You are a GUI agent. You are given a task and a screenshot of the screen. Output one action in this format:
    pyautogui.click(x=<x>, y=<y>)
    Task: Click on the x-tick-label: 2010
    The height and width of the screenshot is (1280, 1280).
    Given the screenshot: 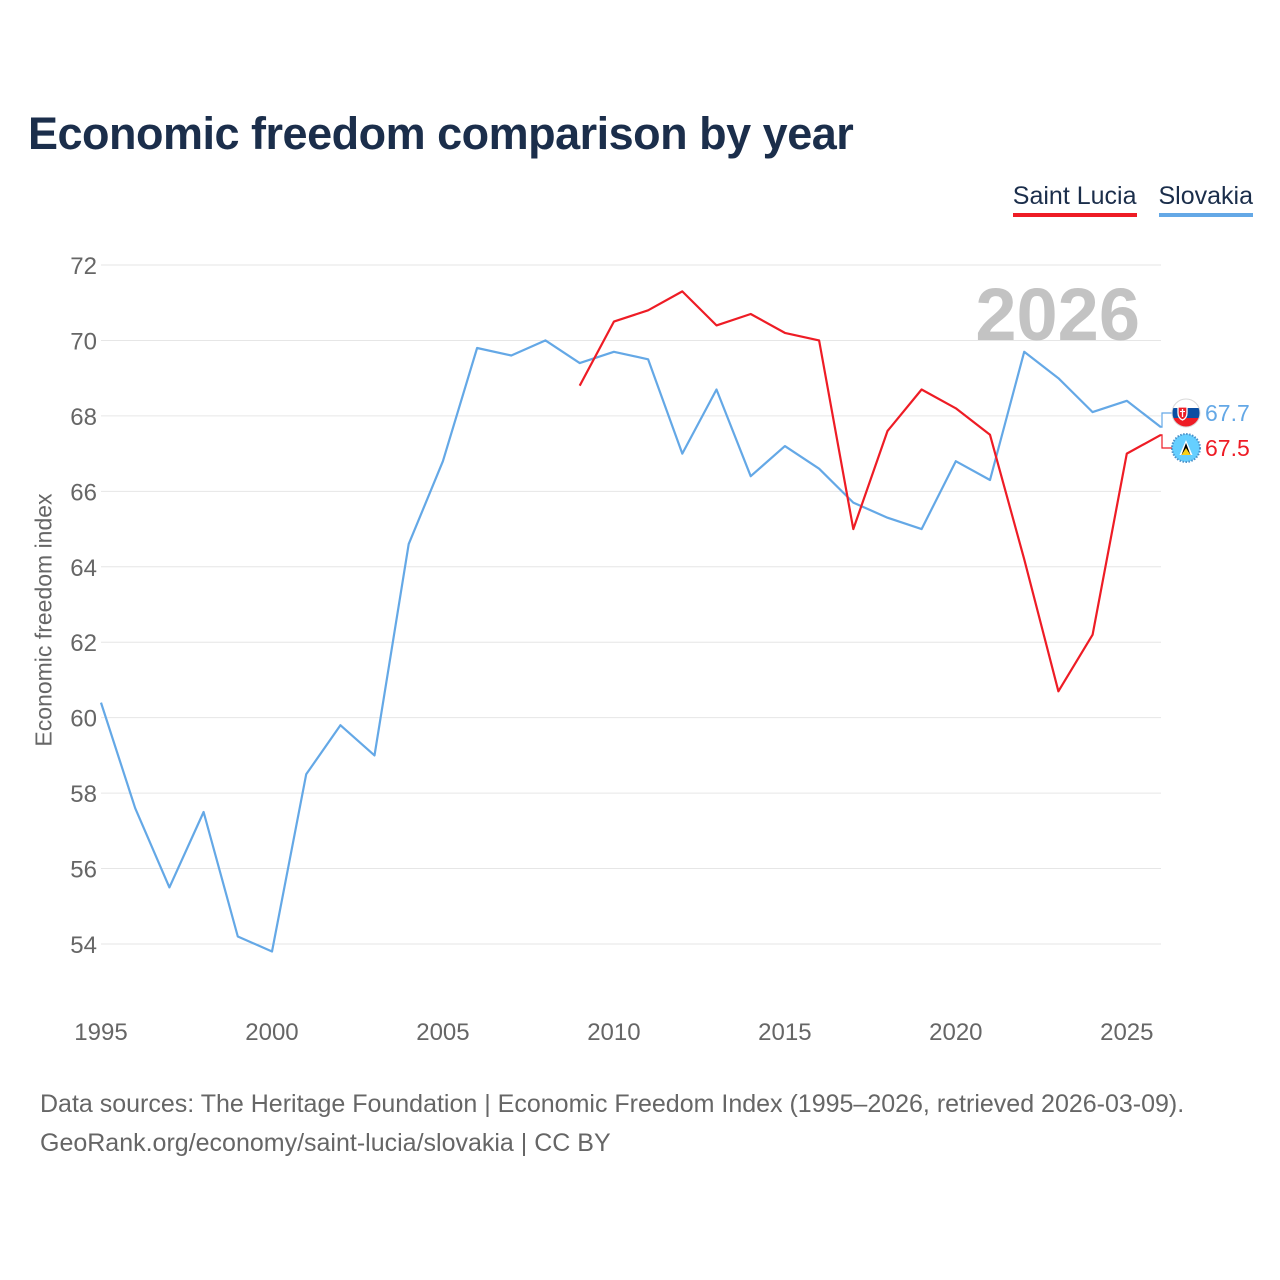 What is the action you would take?
    pyautogui.click(x=613, y=1032)
    